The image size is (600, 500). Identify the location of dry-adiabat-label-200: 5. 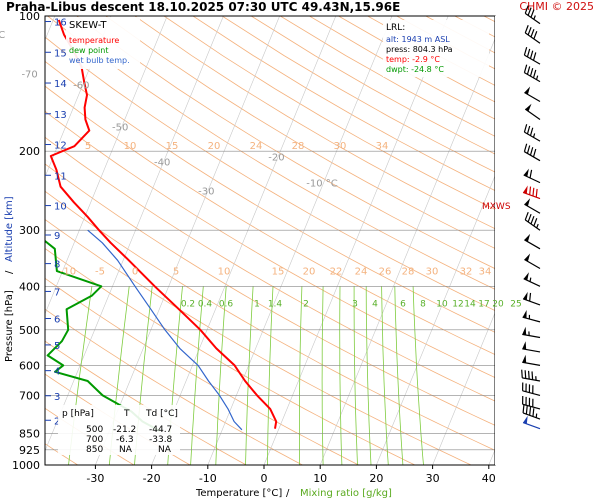
(88, 146).